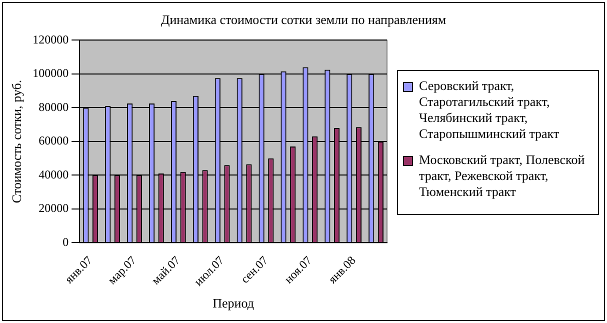 The height and width of the screenshot is (323, 607). What do you see at coordinates (53, 174) in the screenshot?
I see `y-tick-label: 40000` at bounding box center [53, 174].